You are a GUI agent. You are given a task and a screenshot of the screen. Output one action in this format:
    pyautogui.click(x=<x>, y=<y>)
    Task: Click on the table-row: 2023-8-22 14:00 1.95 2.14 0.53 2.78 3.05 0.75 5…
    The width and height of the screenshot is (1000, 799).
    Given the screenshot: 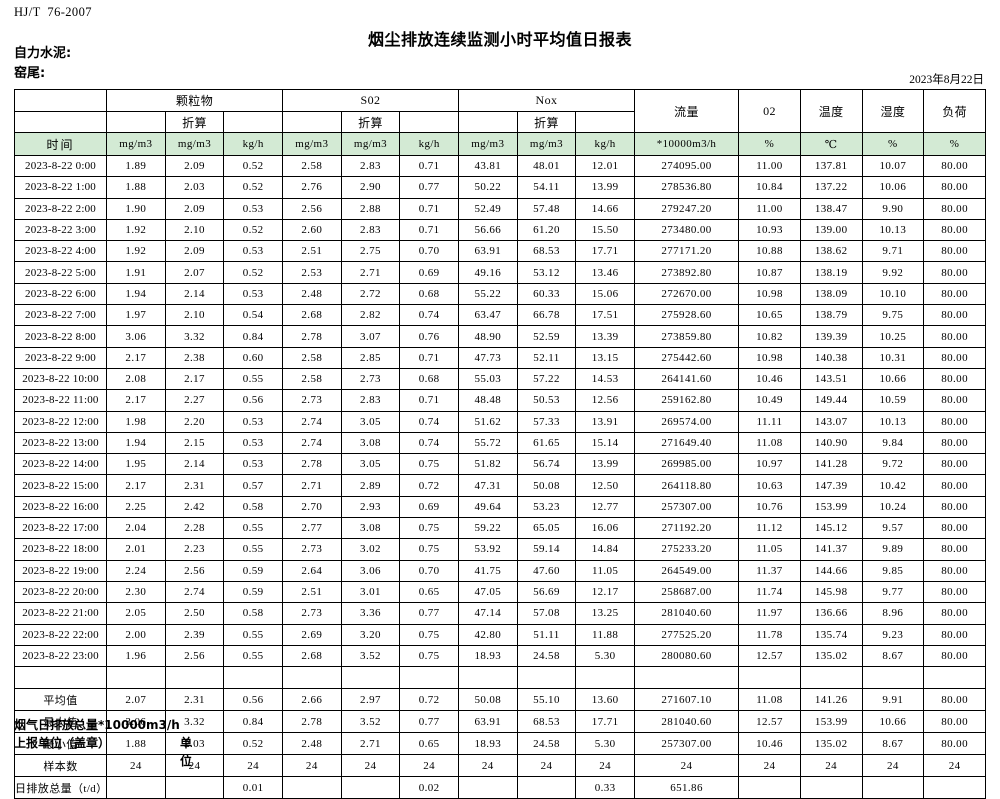 What is the action you would take?
    pyautogui.click(x=499, y=464)
    